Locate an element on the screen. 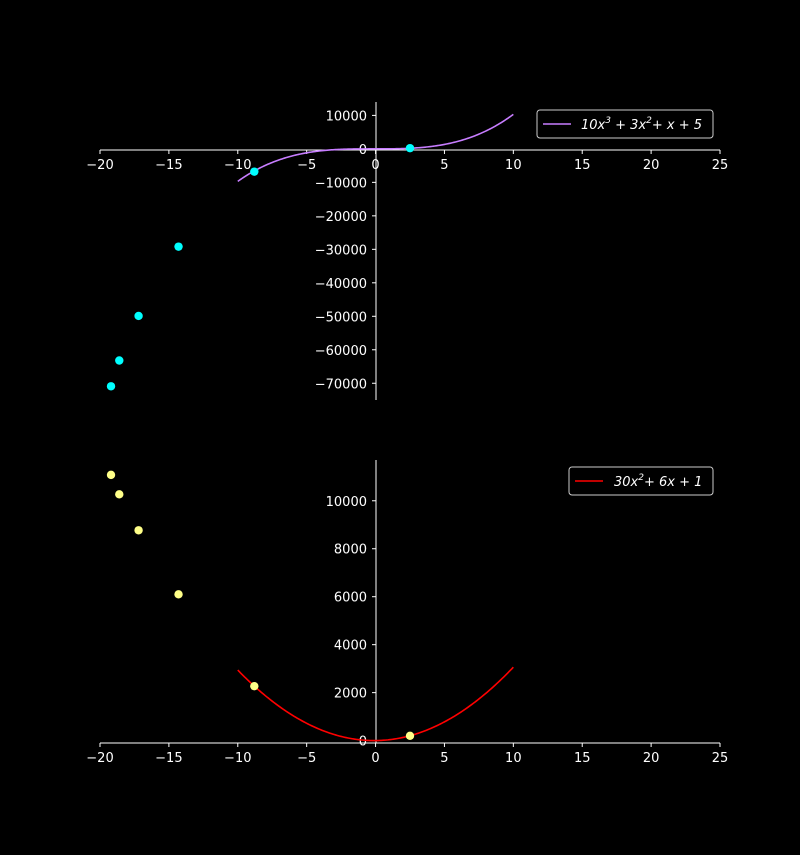 This screenshot has width=800, height=855. quadratic-curve is located at coordinates (375, 704).